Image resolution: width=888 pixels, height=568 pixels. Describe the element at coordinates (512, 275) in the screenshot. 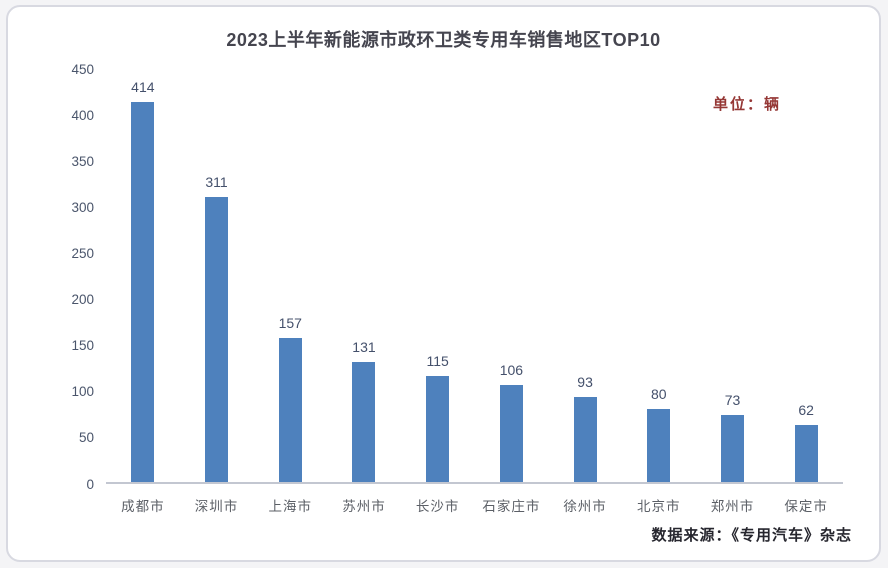

I see `bar-column: 106` at that location.